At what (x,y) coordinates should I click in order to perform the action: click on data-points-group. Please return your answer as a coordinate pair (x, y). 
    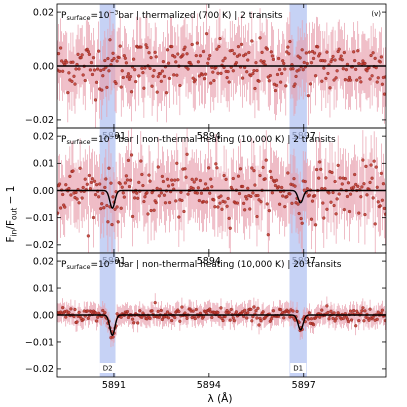
    Looking at the image, I should click on (221, 320).